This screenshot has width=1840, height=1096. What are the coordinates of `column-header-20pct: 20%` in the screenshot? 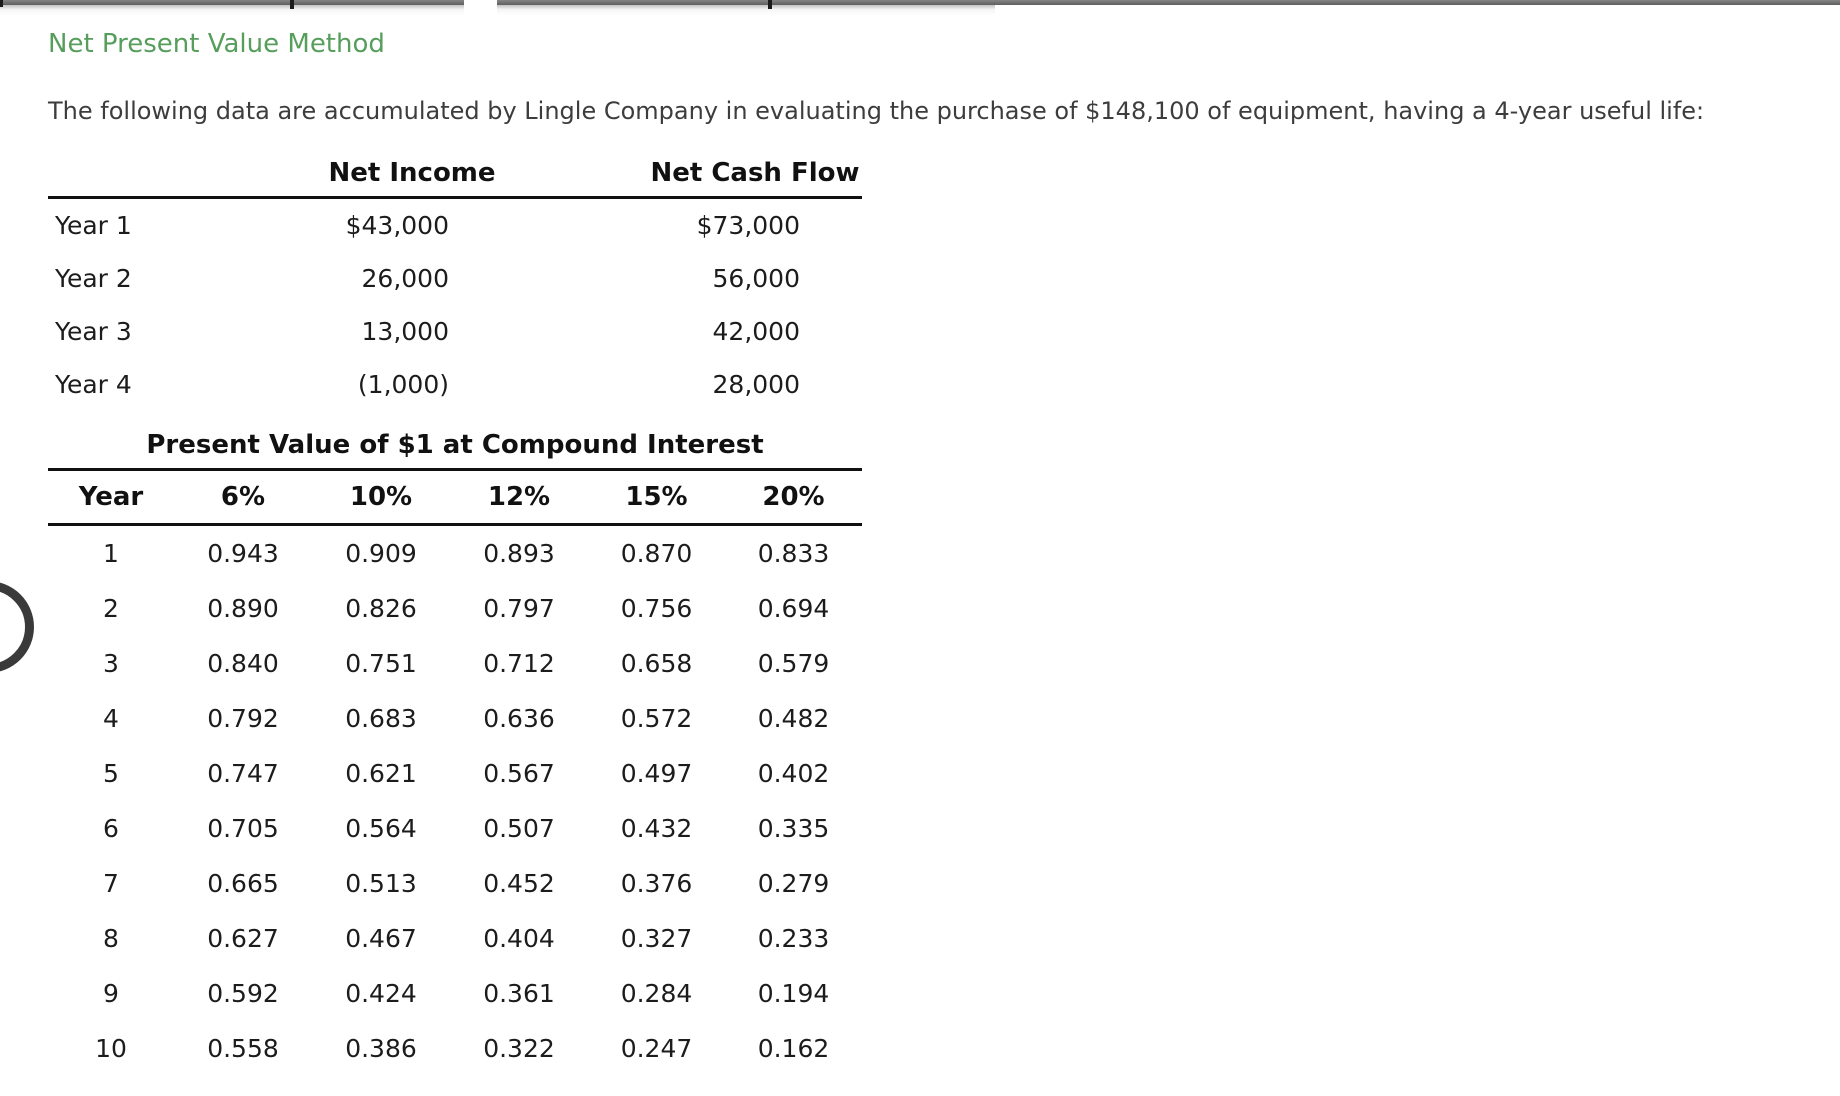 It's located at (793, 497).